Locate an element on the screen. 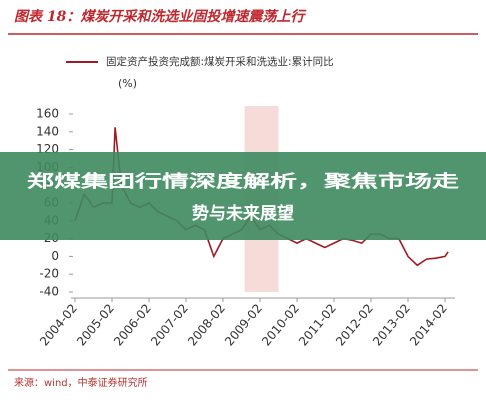 The width and height of the screenshot is (486, 400). x-tick-label: 2009-02 is located at coordinates (243, 324).